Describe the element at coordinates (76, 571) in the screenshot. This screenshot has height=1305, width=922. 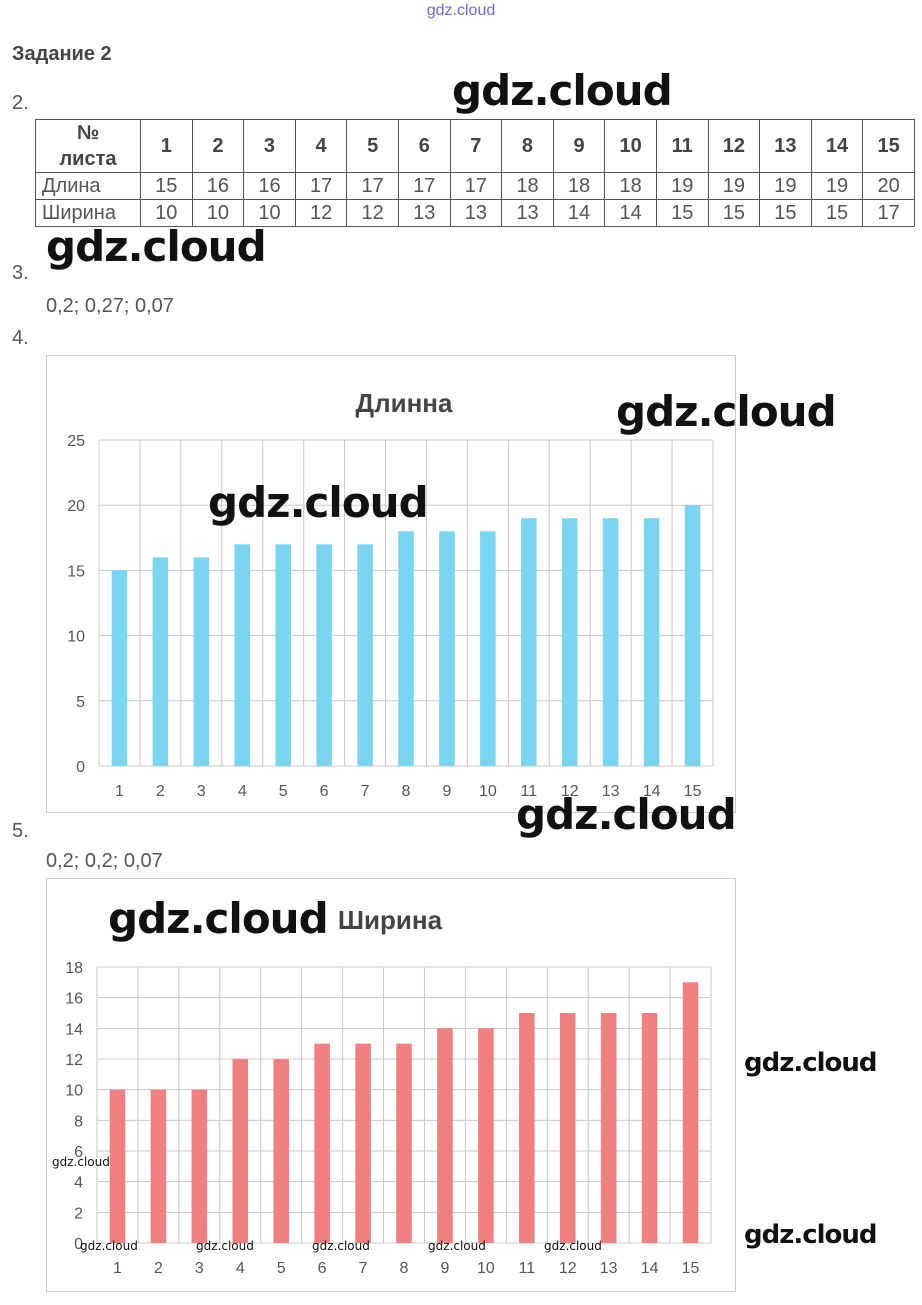
I see `length-ytick-label: 15` at that location.